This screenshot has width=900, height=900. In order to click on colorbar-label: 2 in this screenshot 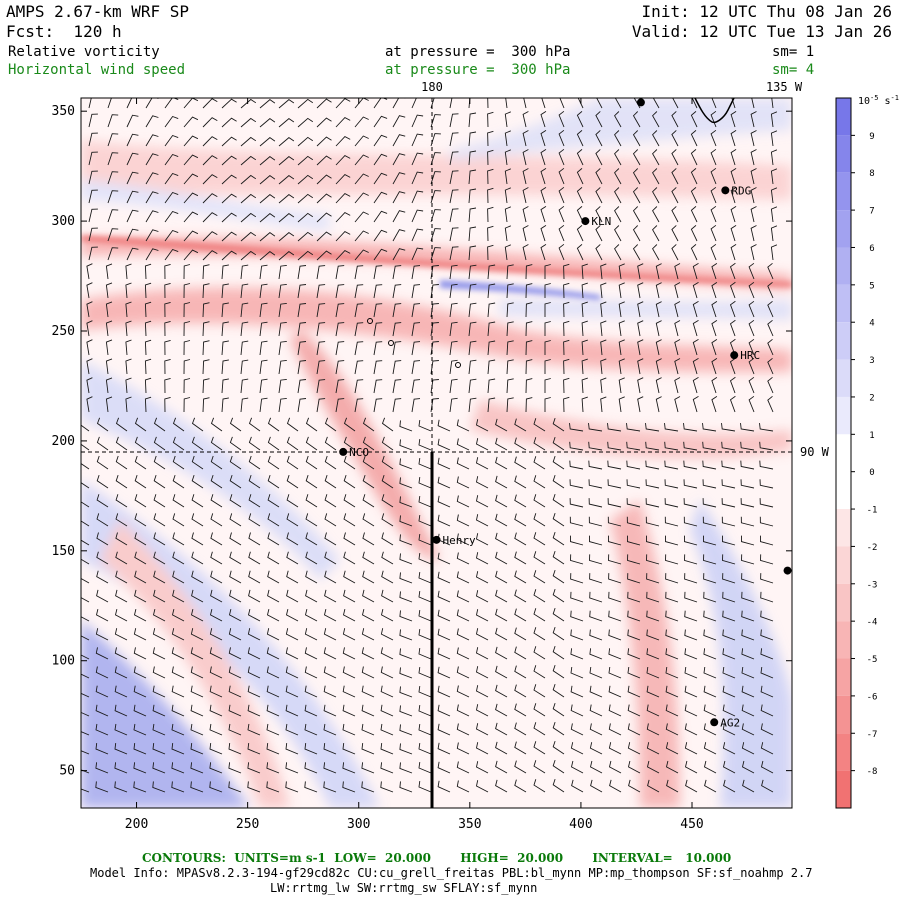, I will do `click(871, 398)`.